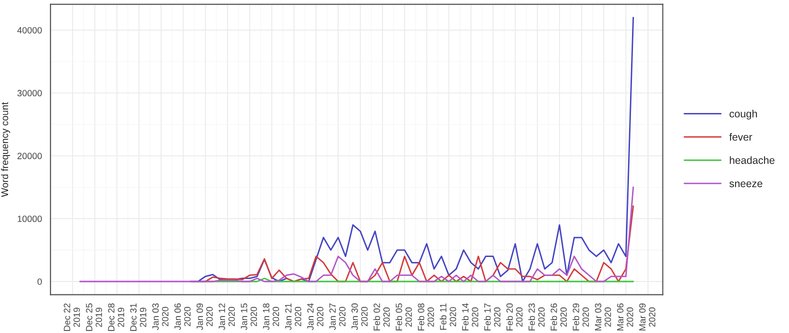  I want to click on x-tick-label: Jan 18 2020, so click(271, 316).